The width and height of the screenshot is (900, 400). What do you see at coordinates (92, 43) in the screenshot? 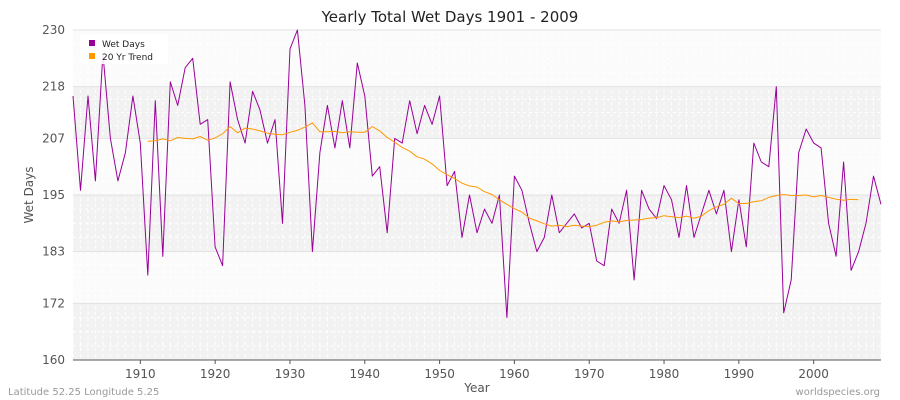
I see `legend-swatch-wet-days` at bounding box center [92, 43].